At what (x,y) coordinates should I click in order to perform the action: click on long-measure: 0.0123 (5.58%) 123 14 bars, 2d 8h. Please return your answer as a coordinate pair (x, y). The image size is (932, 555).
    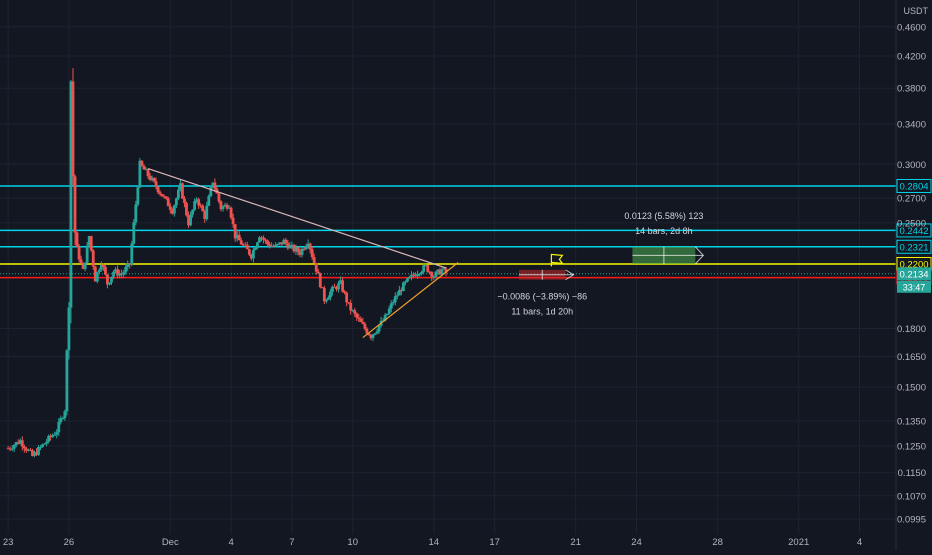
    Looking at the image, I should click on (664, 238).